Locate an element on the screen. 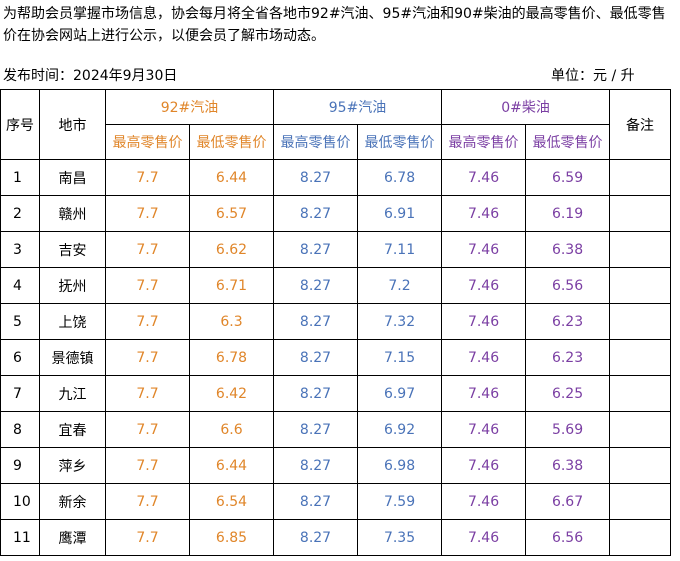 The width and height of the screenshot is (680, 561). cell-g95-min: 6.97 is located at coordinates (400, 393).